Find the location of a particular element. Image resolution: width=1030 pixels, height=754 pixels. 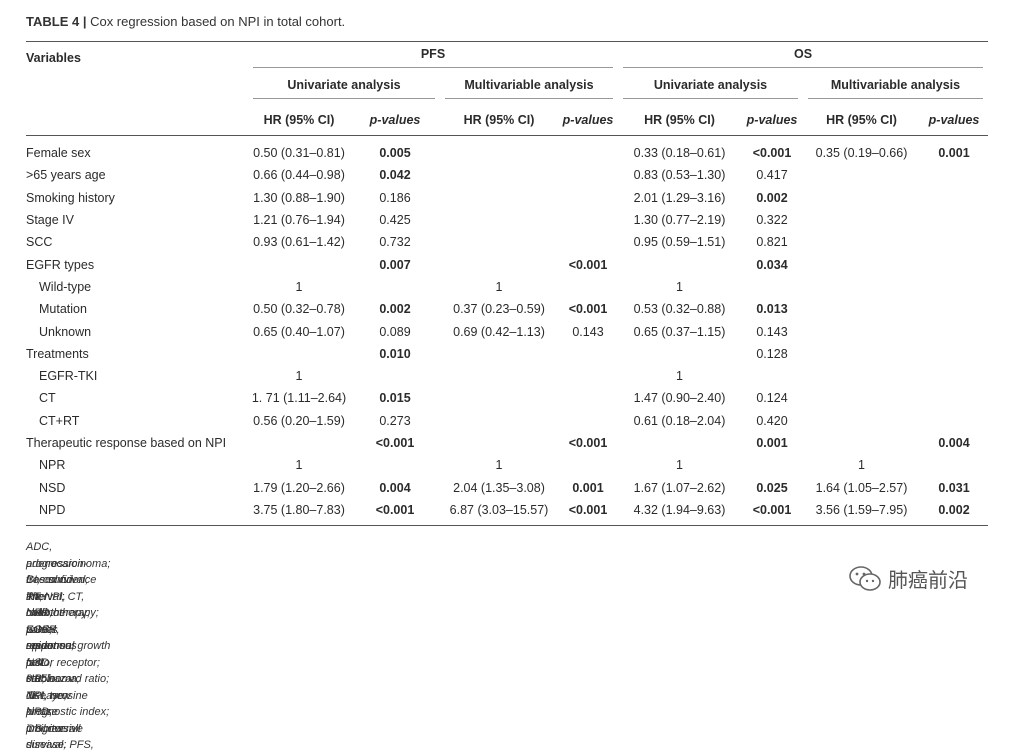

pvalue-cell: 0.128 is located at coordinates (772, 353).